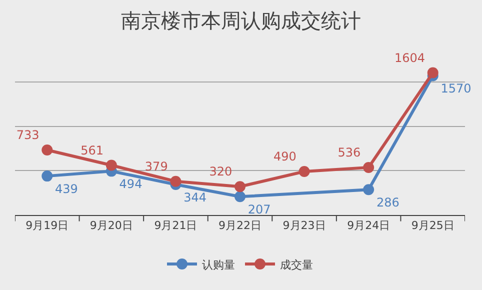  What do you see at coordinates (304, 225) in the screenshot?
I see `x-tick-label: 9月23日` at bounding box center [304, 225].